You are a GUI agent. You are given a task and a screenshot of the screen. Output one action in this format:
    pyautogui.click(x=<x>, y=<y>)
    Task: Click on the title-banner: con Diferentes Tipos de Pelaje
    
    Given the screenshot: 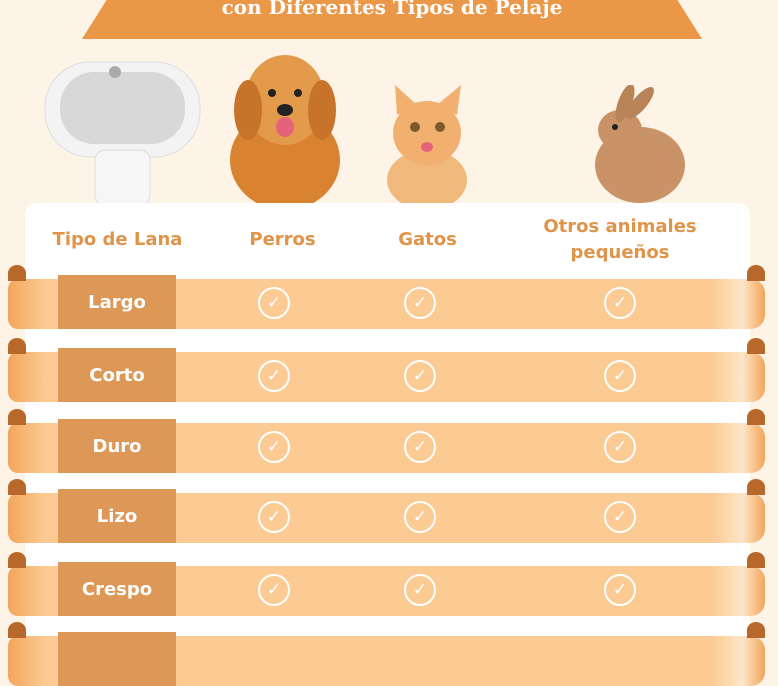 What is the action you would take?
    pyautogui.click(x=392, y=19)
    